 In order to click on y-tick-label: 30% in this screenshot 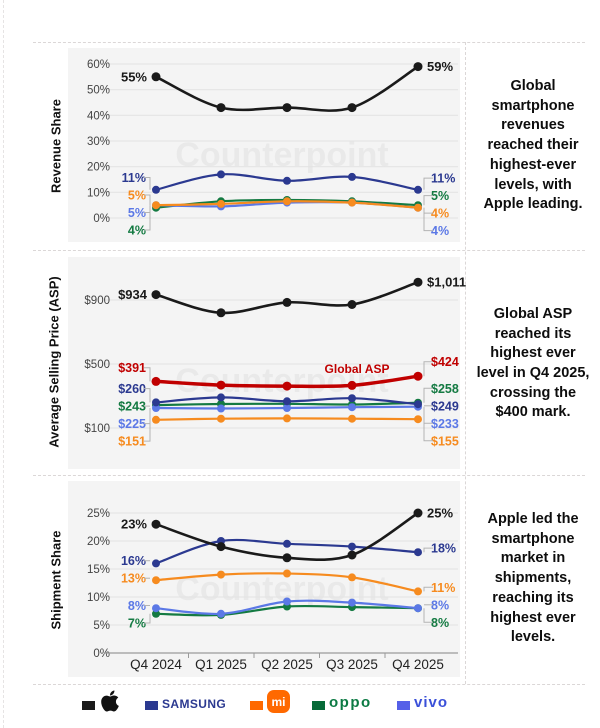, I will do `click(98, 142)`.